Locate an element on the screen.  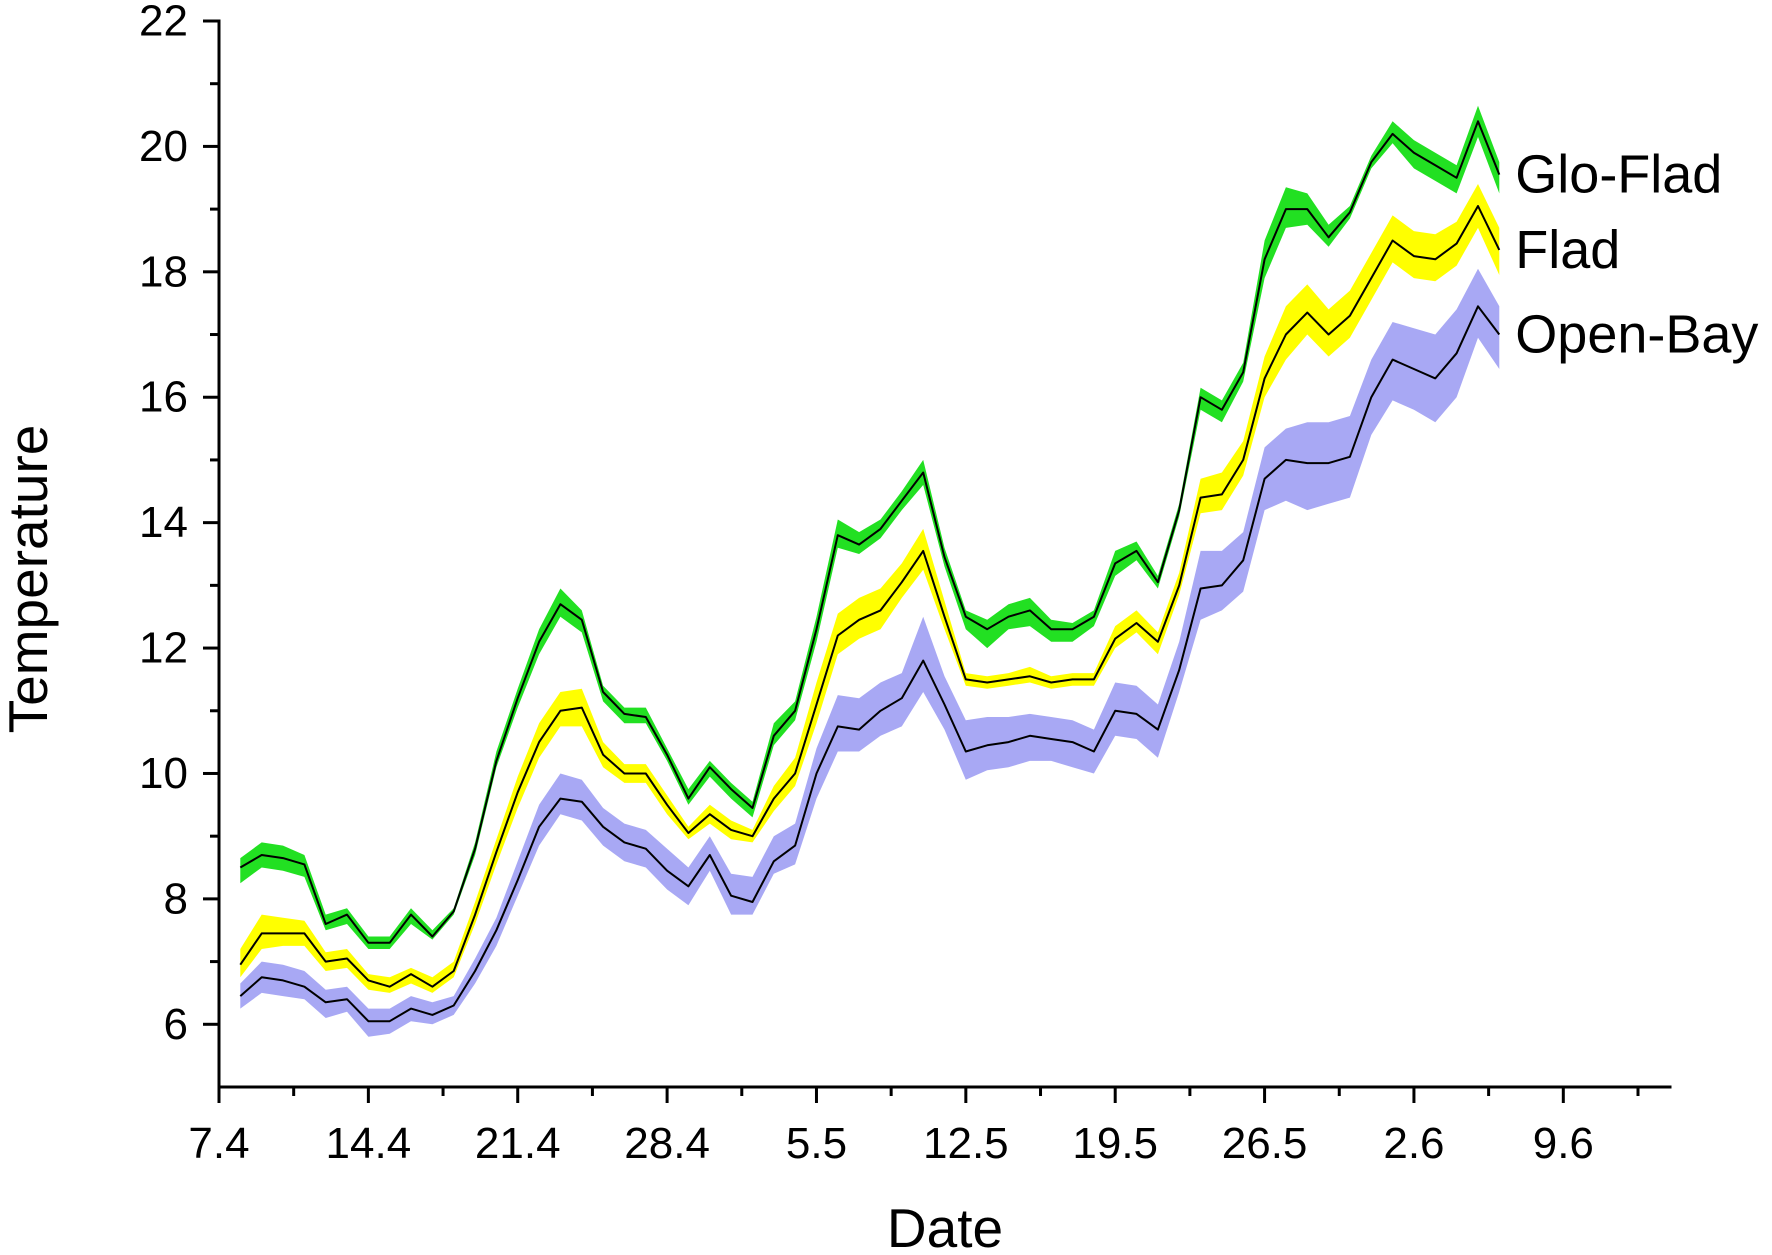
y-tick-label: 18 is located at coordinates (163, 271).